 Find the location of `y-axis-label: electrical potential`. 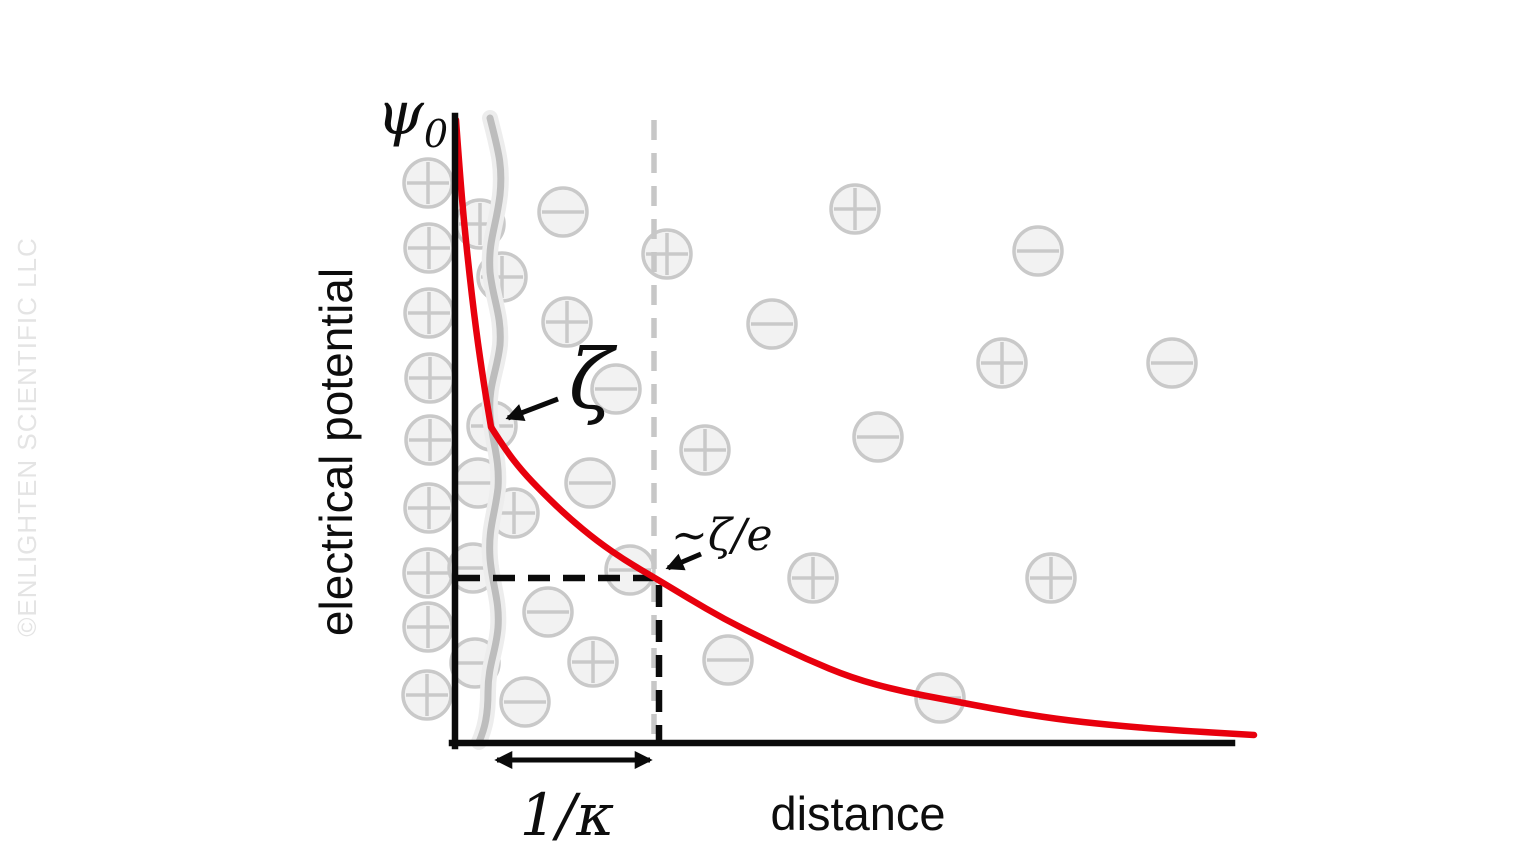

y-axis-label: electrical potential is located at coordinates (336, 452).